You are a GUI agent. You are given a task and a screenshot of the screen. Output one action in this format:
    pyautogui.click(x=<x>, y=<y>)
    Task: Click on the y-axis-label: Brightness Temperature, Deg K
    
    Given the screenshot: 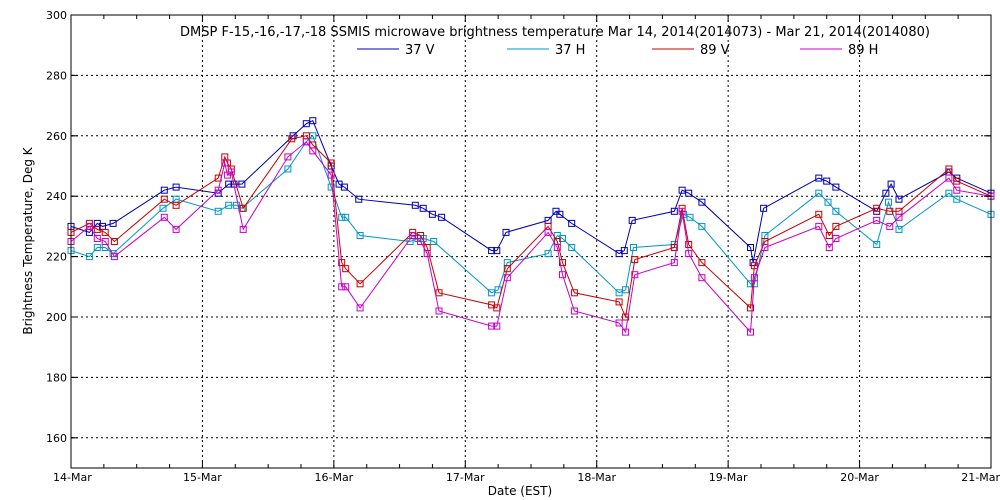 What is the action you would take?
    pyautogui.click(x=28, y=240)
    